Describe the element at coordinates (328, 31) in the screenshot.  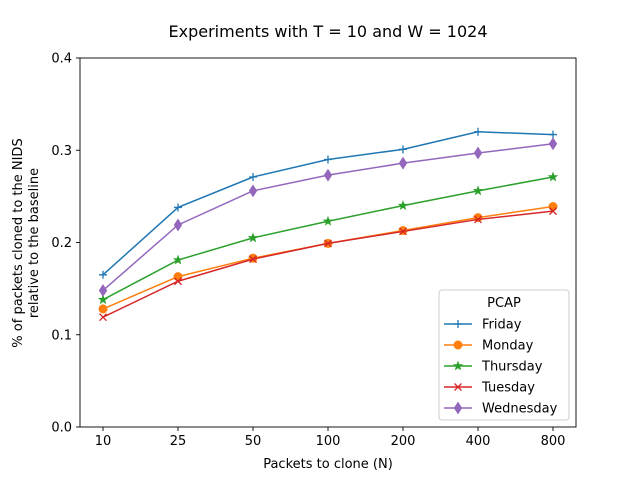
I see `chart-title: Experiments with T = 10 and W = 1024` at that location.